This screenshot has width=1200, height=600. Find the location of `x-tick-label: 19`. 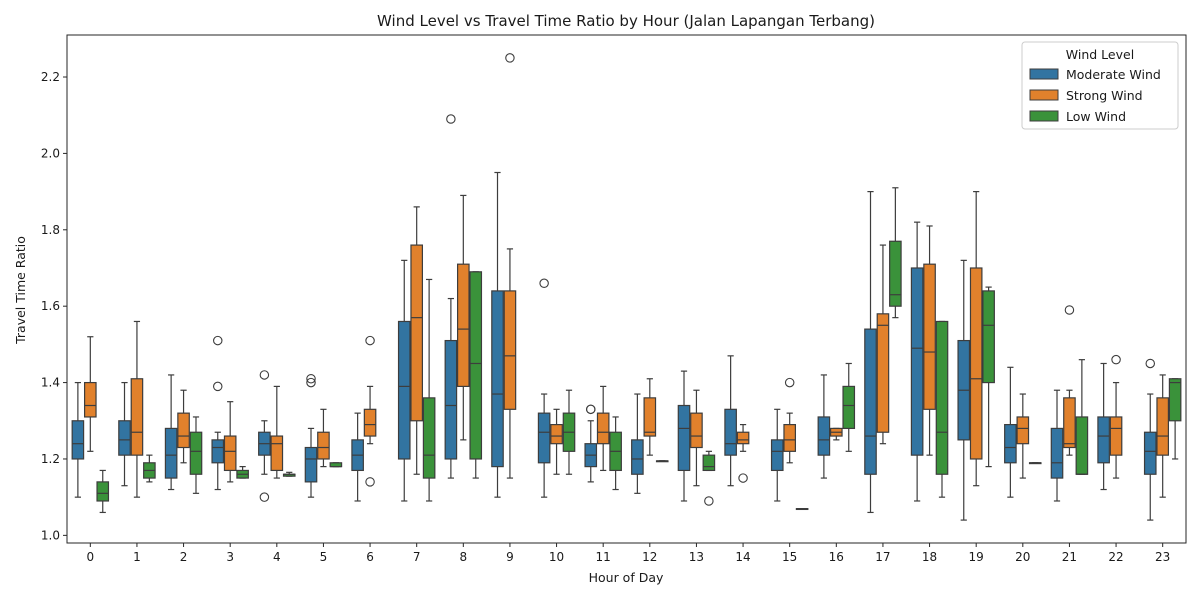

x-tick-label: 19 is located at coordinates (976, 557).